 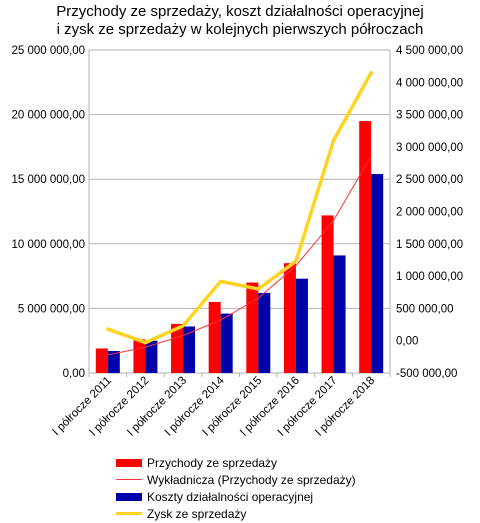 I want to click on legend-item-profit: Zysk ze sprzedaży, so click(x=236, y=514).